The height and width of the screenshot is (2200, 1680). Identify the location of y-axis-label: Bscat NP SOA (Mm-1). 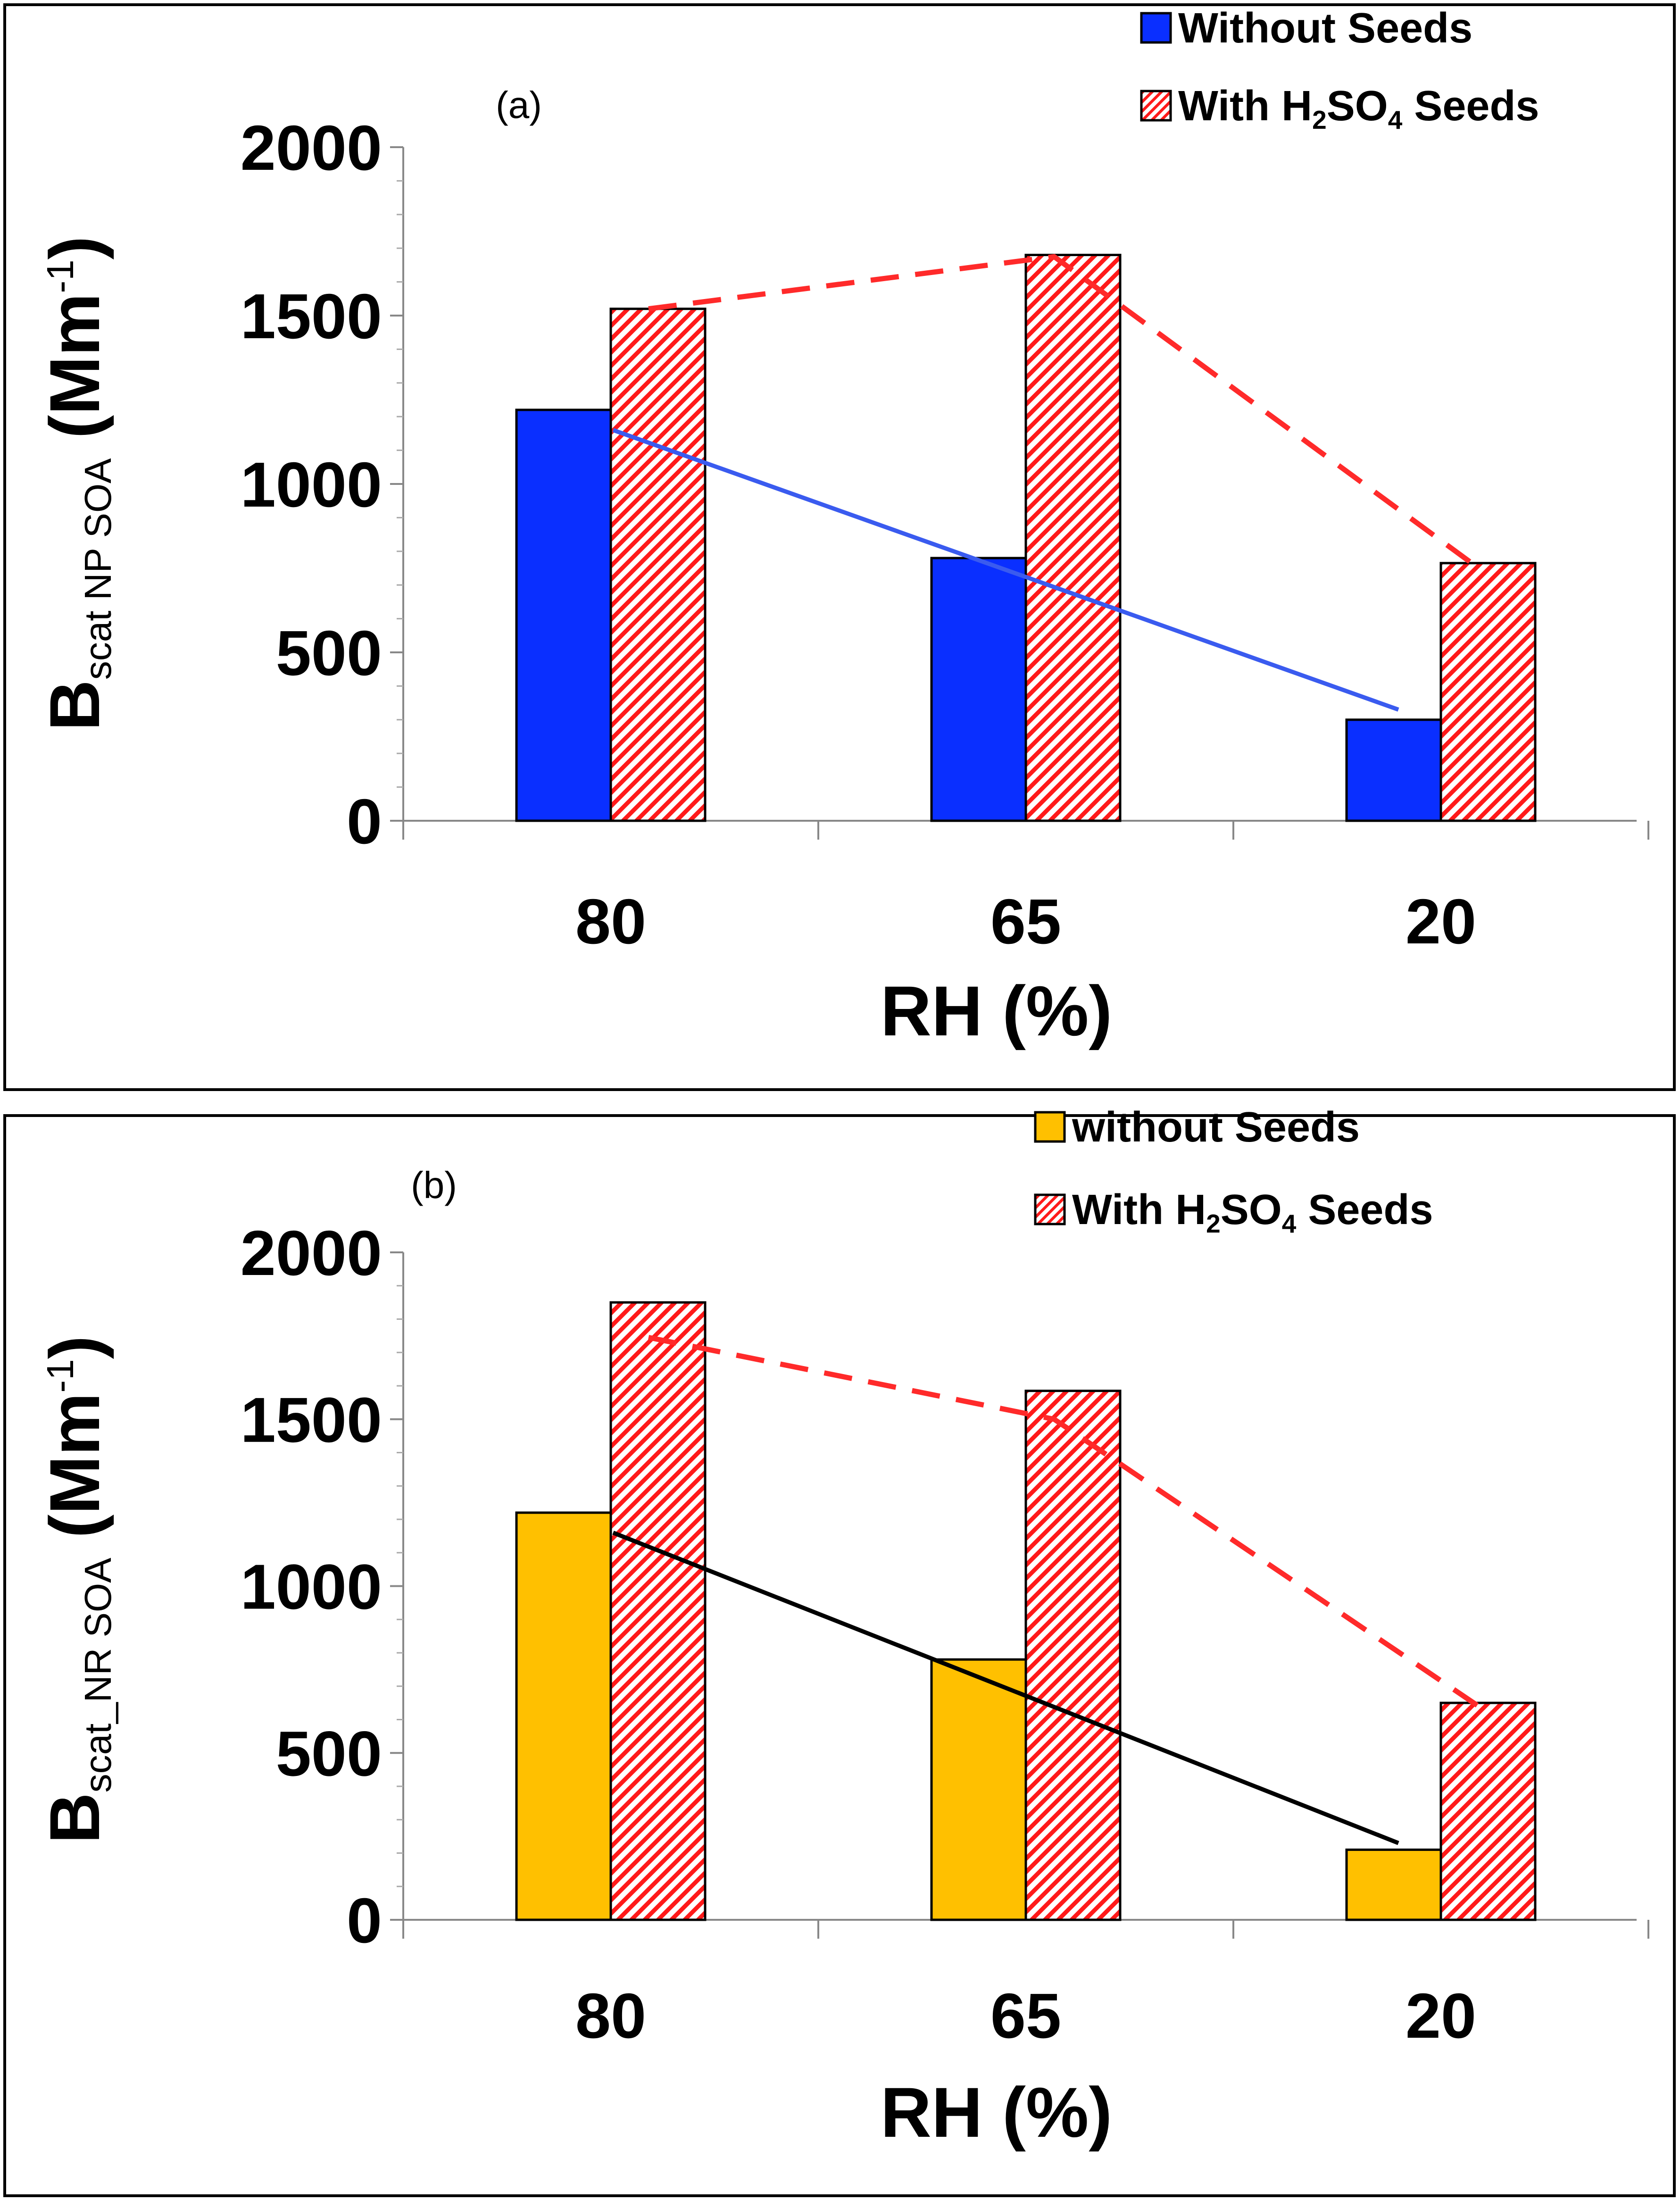
(77, 483).